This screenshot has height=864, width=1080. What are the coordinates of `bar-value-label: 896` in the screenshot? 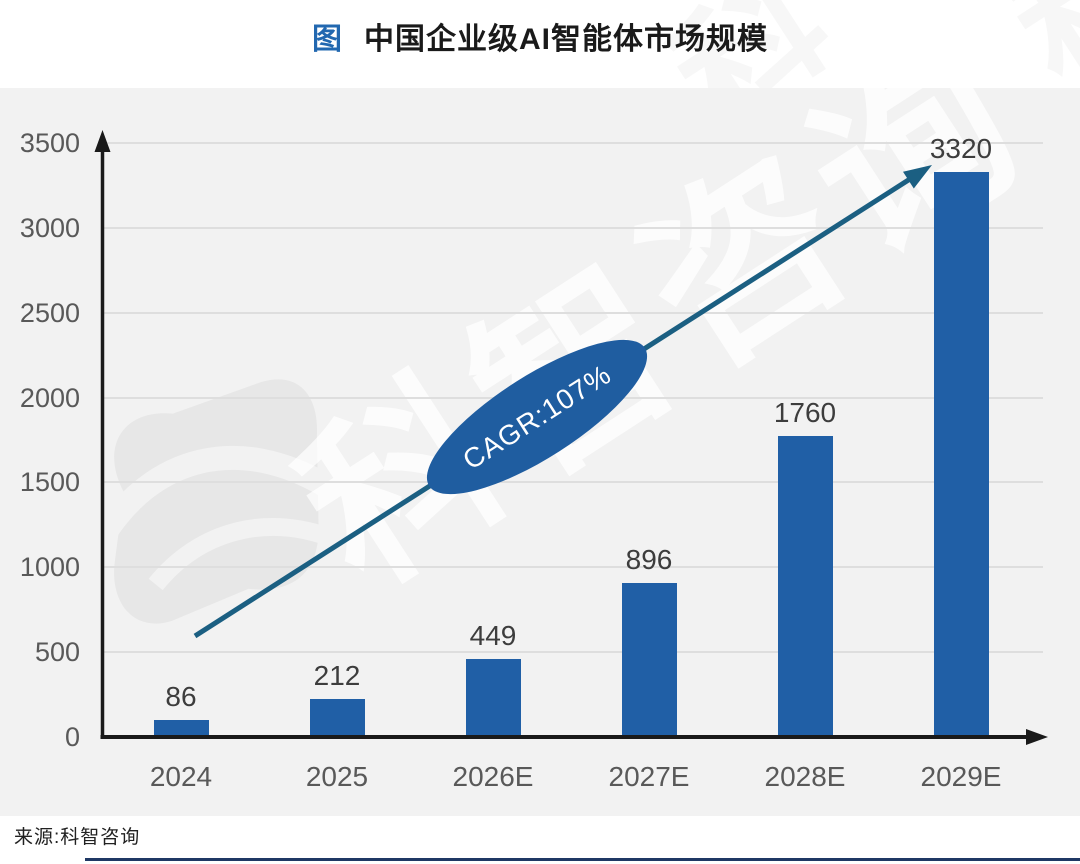 It's located at (649, 559).